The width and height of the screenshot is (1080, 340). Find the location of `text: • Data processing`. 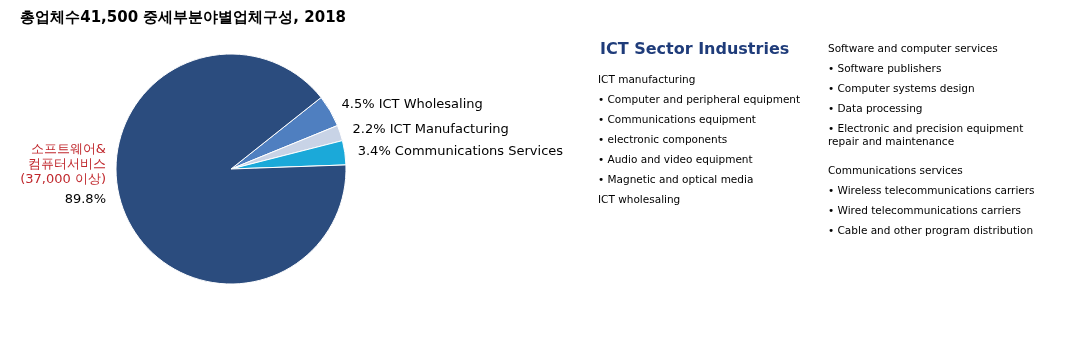

text: • Data processing is located at coordinates (875, 108).